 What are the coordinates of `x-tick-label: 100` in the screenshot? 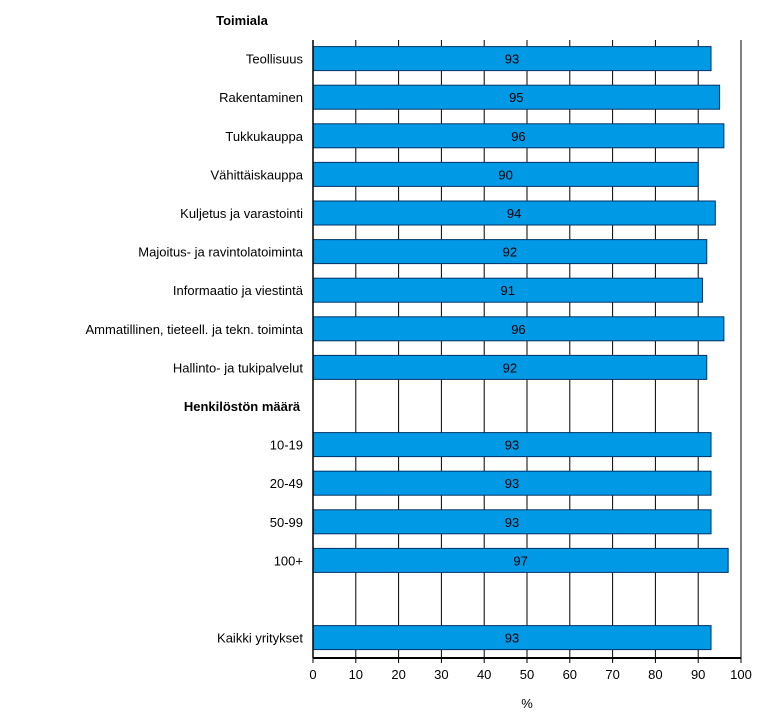 It's located at (741, 674).